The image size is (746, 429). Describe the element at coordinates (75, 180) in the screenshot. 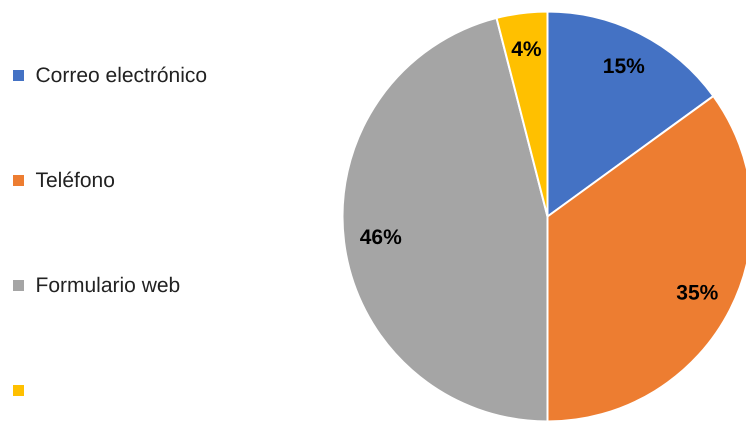

I see `legend-label: Teléfono` at that location.